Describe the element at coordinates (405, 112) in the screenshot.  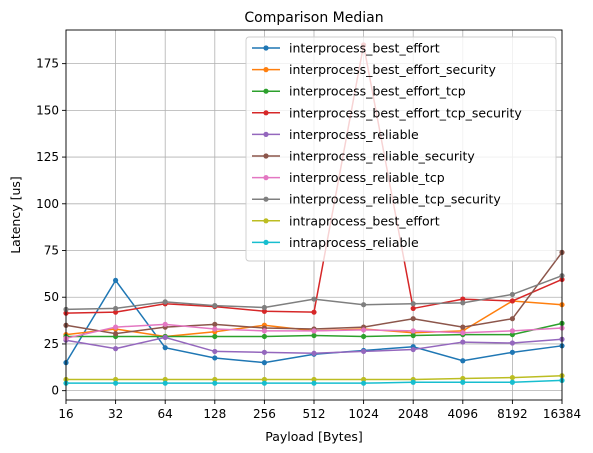
I see `legend-entry-label: interprocess_best_effort_tcp_security` at that location.